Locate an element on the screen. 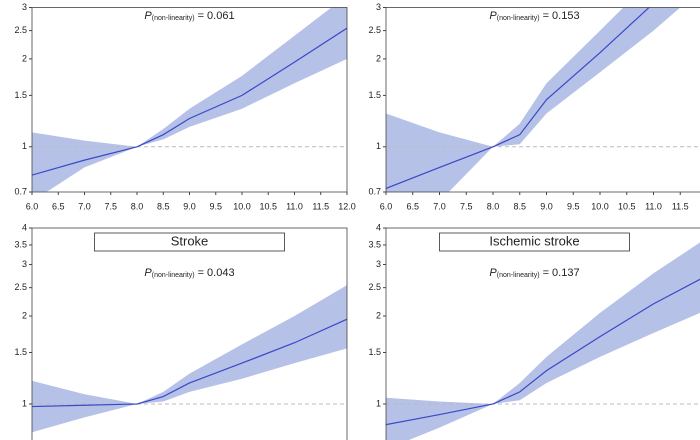 Image resolution: width=700 pixels, height=440 pixels. panel-title: Stroke is located at coordinates (190, 240).